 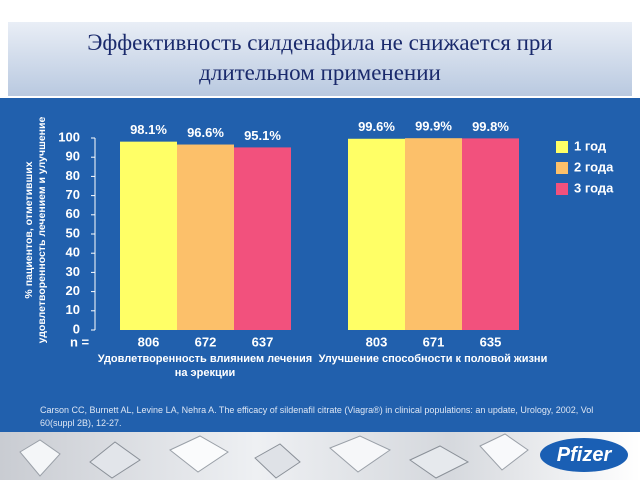 I want to click on y-tick-label: 80, so click(x=73, y=175).